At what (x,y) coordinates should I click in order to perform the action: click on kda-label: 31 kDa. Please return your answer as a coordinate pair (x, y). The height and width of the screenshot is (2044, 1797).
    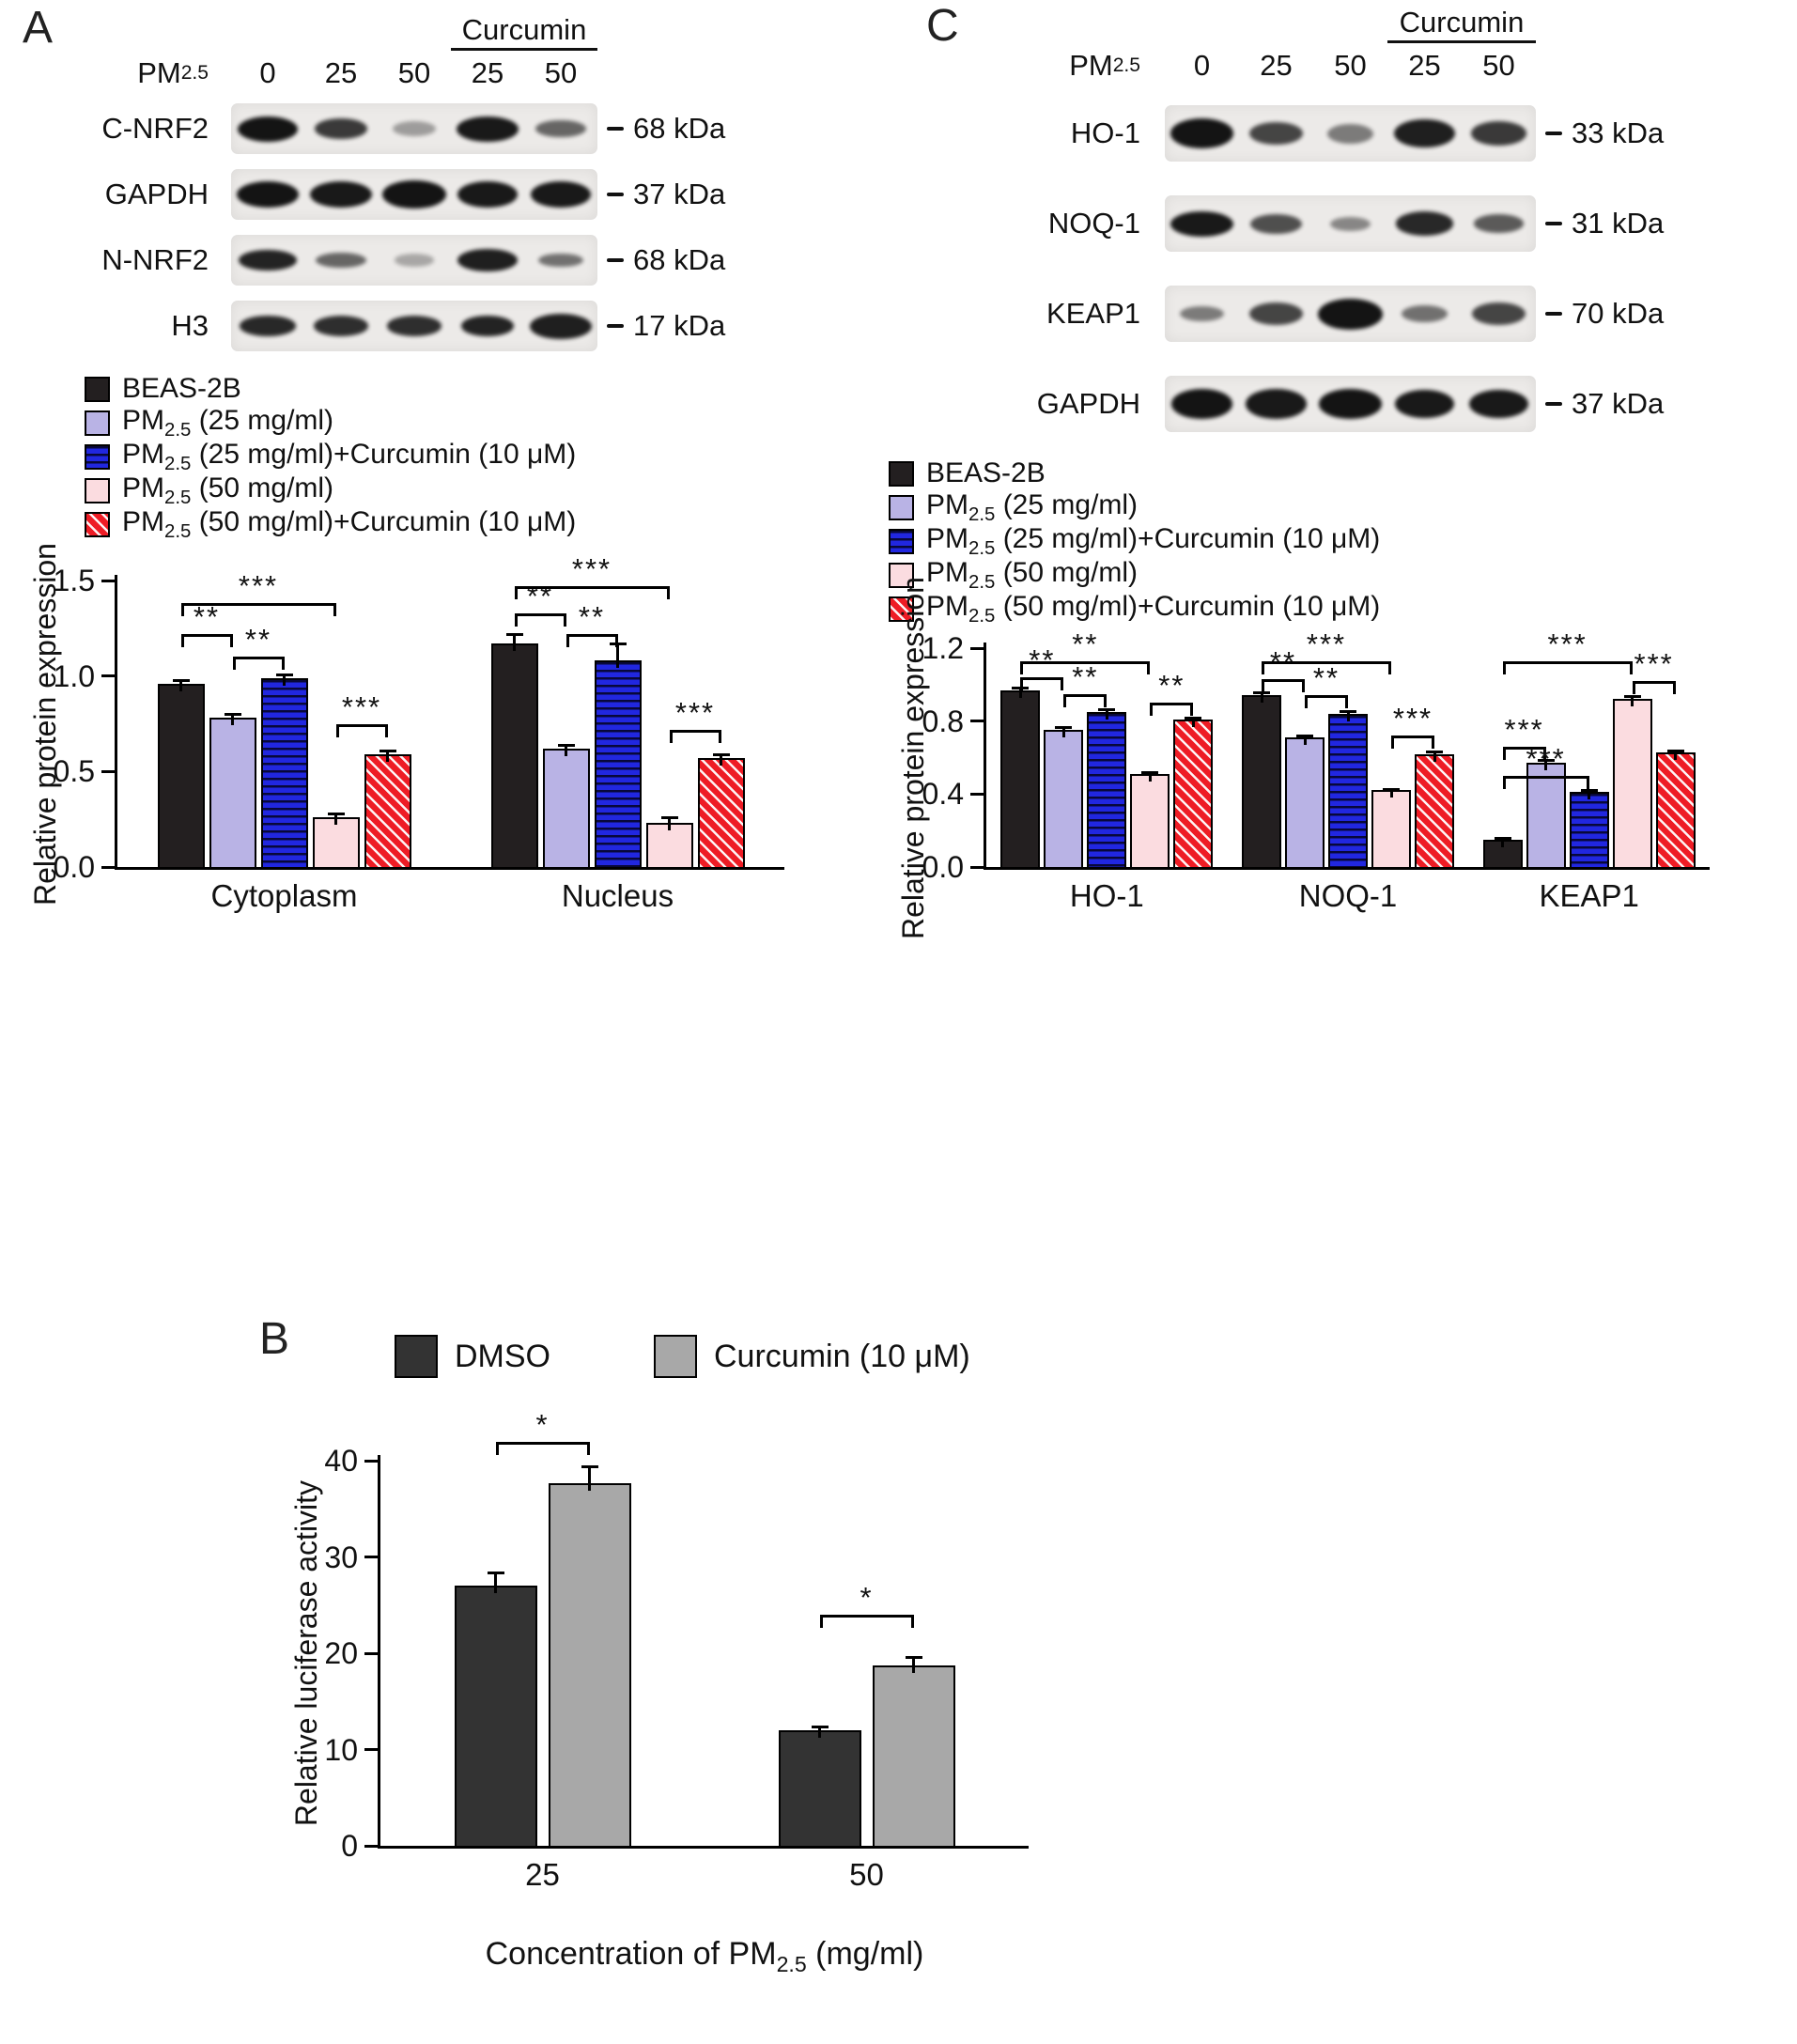
    Looking at the image, I should click on (1618, 223).